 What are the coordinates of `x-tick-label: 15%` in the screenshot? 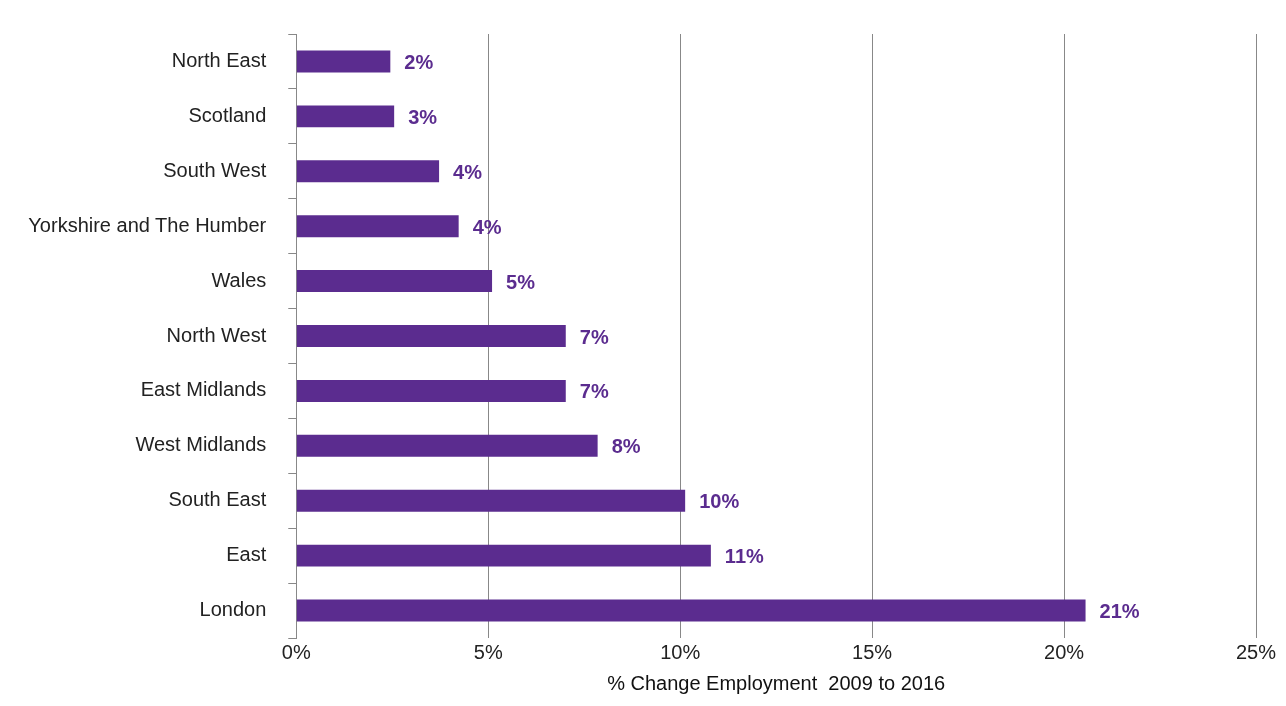 It's located at (872, 651).